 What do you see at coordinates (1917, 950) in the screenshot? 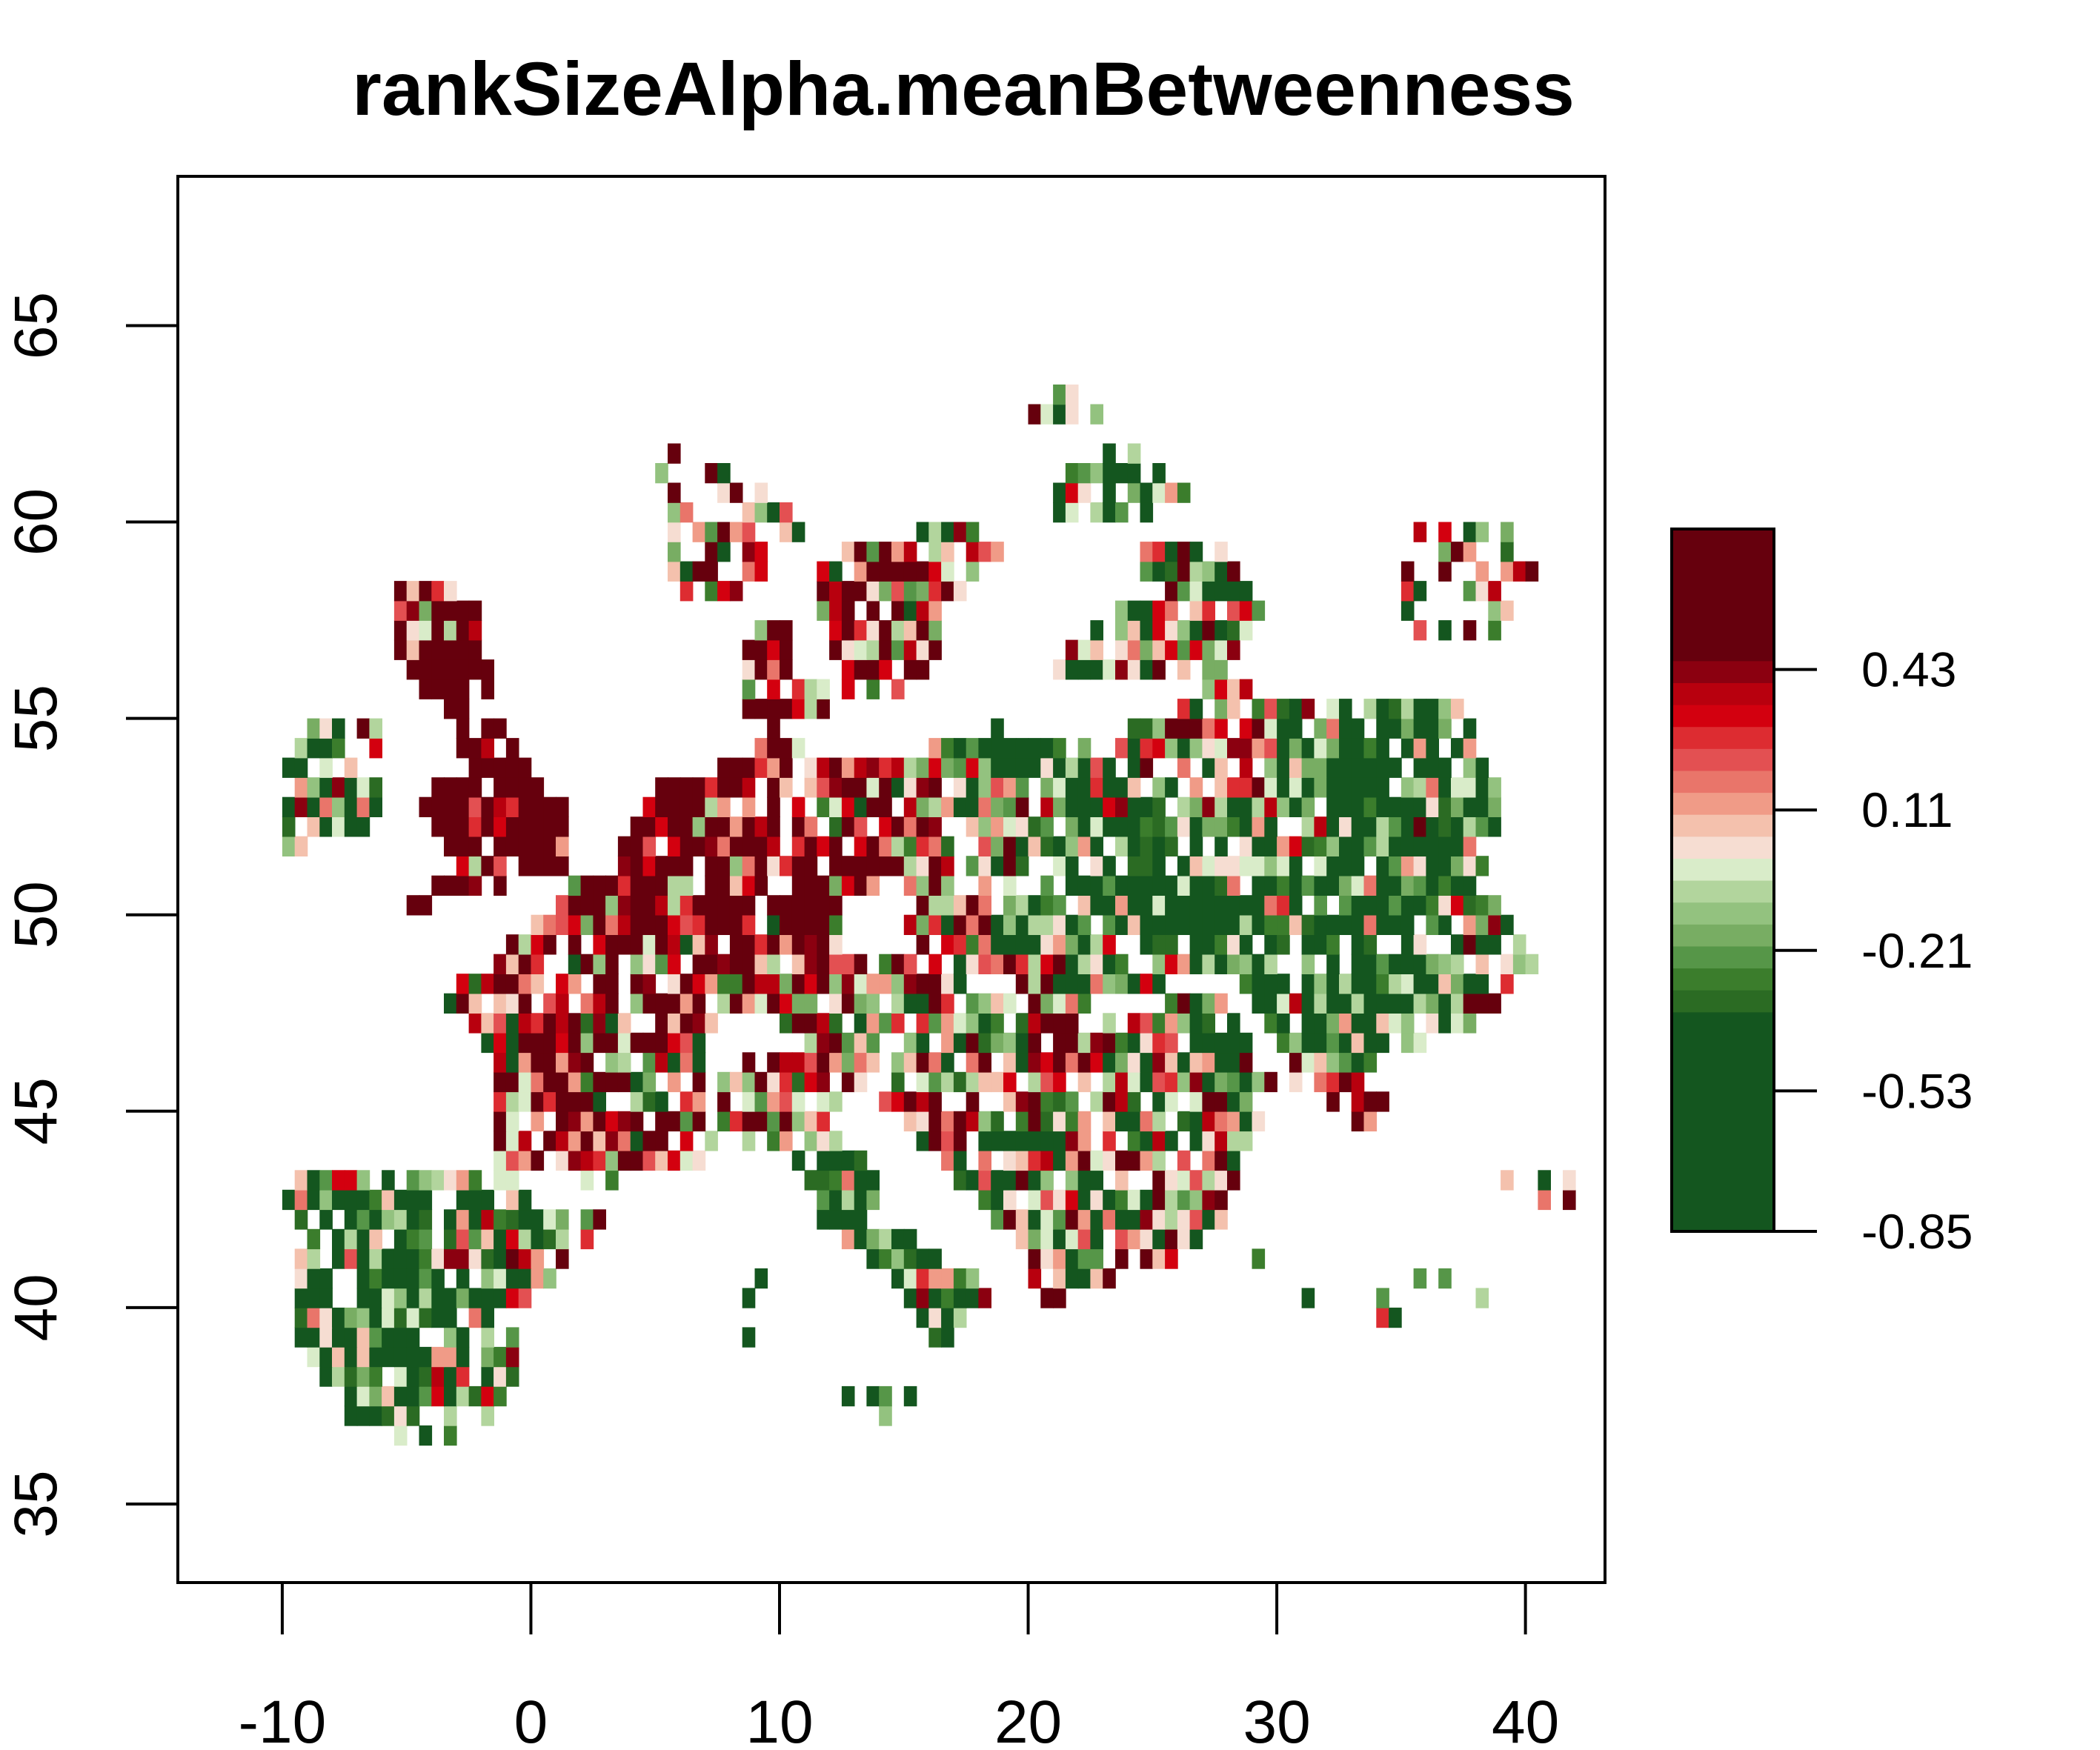
I see `legend-tick-label: -0.21` at bounding box center [1917, 950].